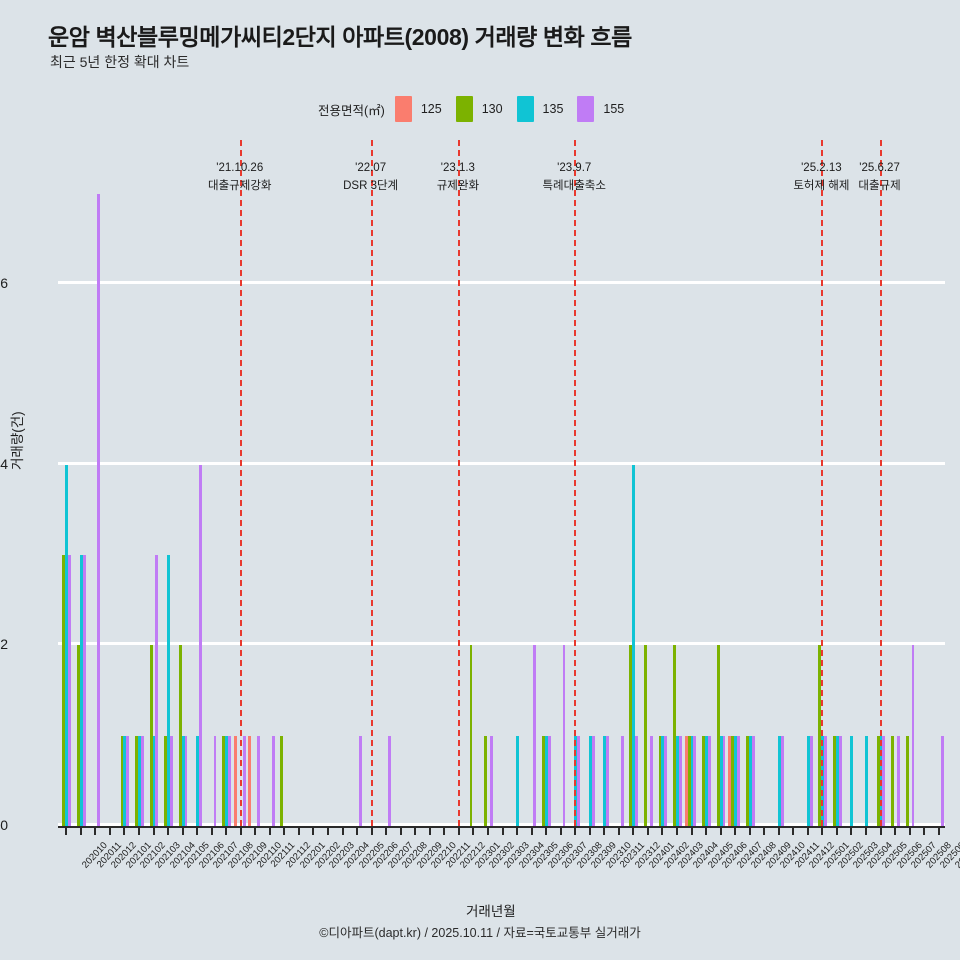  What do you see at coordinates (479, 109) in the screenshot?
I see `legend-item-130: 130` at bounding box center [479, 109].